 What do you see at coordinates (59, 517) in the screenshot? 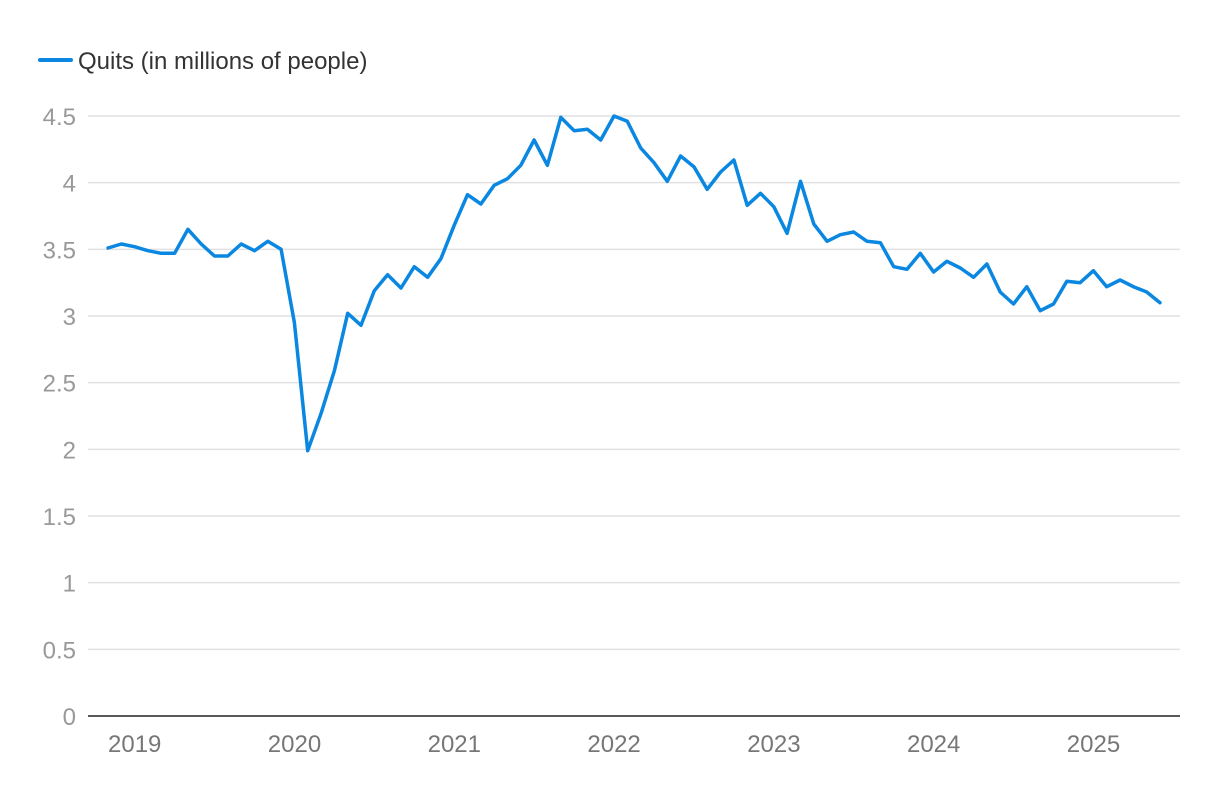
I see `y-tick-label: 1.5` at bounding box center [59, 517].